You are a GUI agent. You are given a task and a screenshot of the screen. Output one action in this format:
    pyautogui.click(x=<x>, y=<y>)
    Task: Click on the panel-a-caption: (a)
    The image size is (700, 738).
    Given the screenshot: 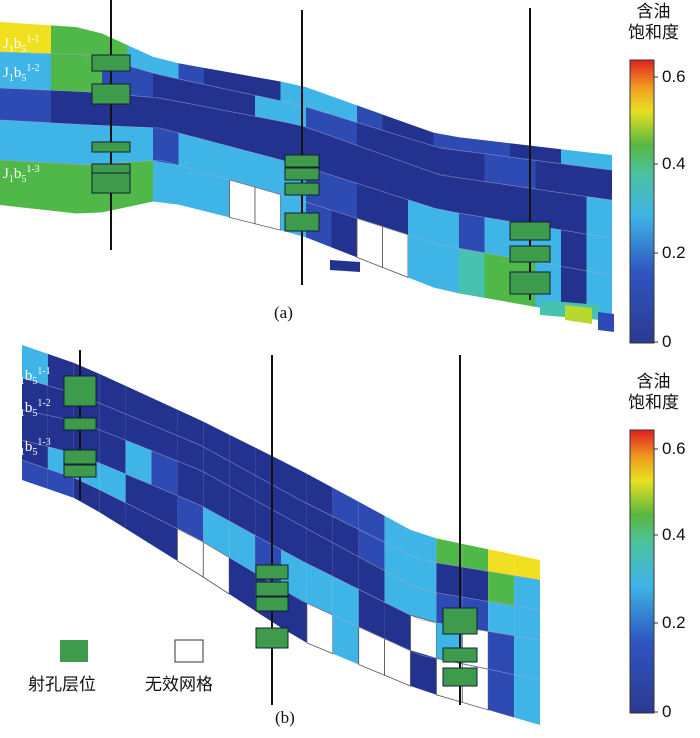 What is the action you would take?
    pyautogui.click(x=283, y=312)
    